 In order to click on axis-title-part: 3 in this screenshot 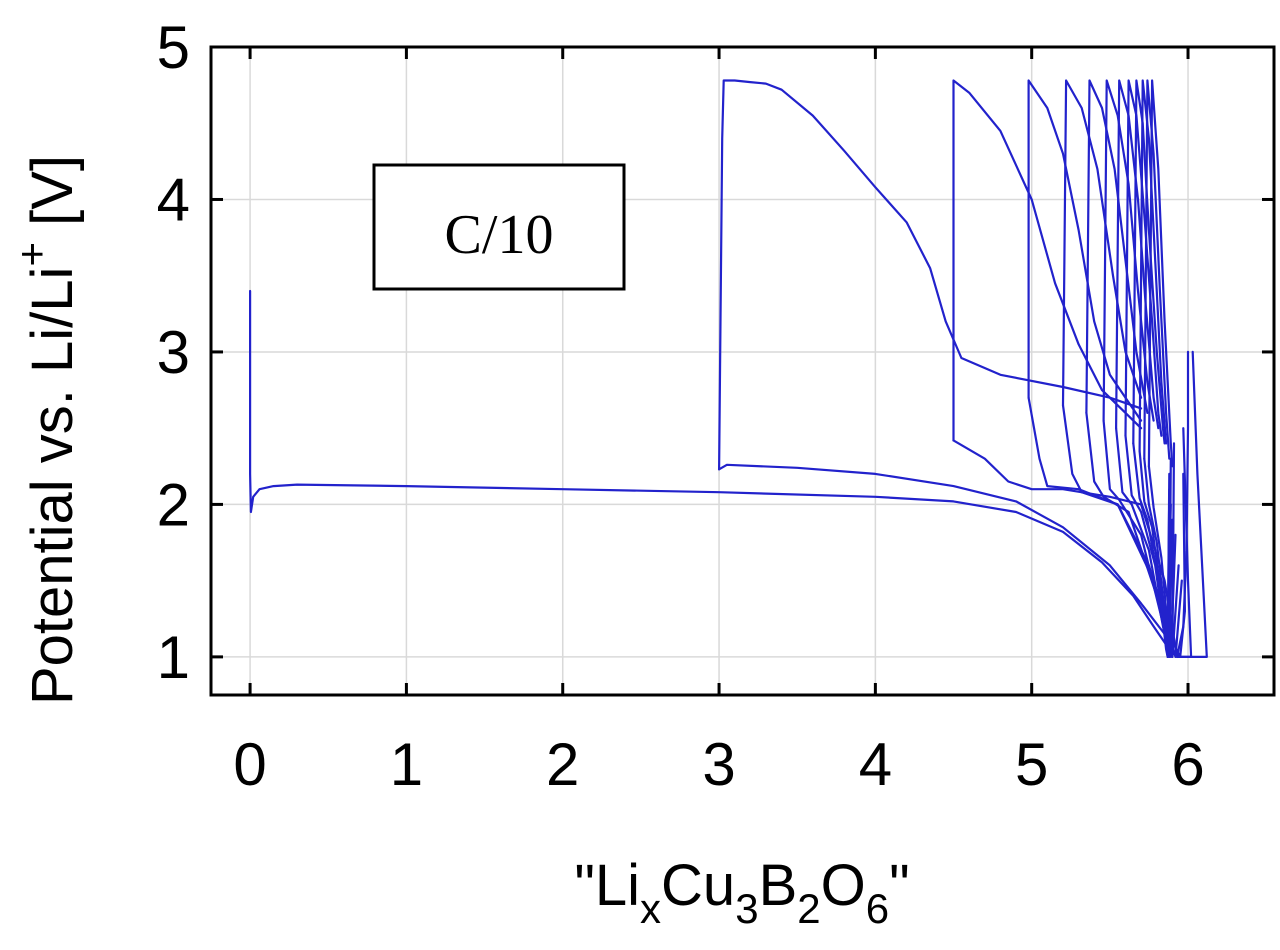, I will do `click(746, 908)`.